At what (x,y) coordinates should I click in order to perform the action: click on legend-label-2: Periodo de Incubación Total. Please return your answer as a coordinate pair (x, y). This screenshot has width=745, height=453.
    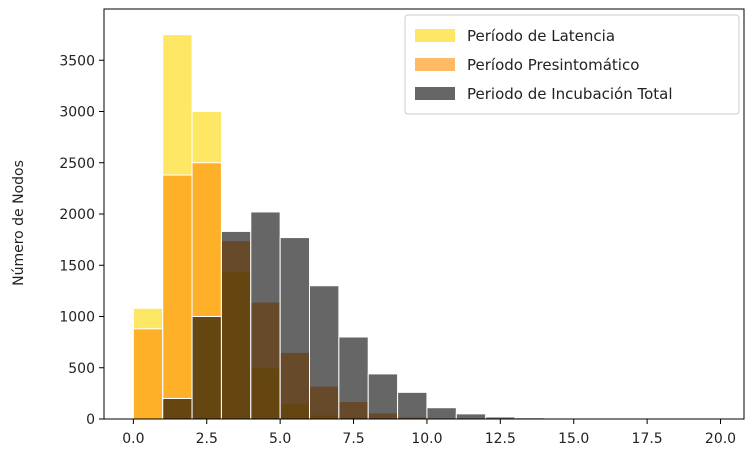
    Looking at the image, I should click on (570, 94).